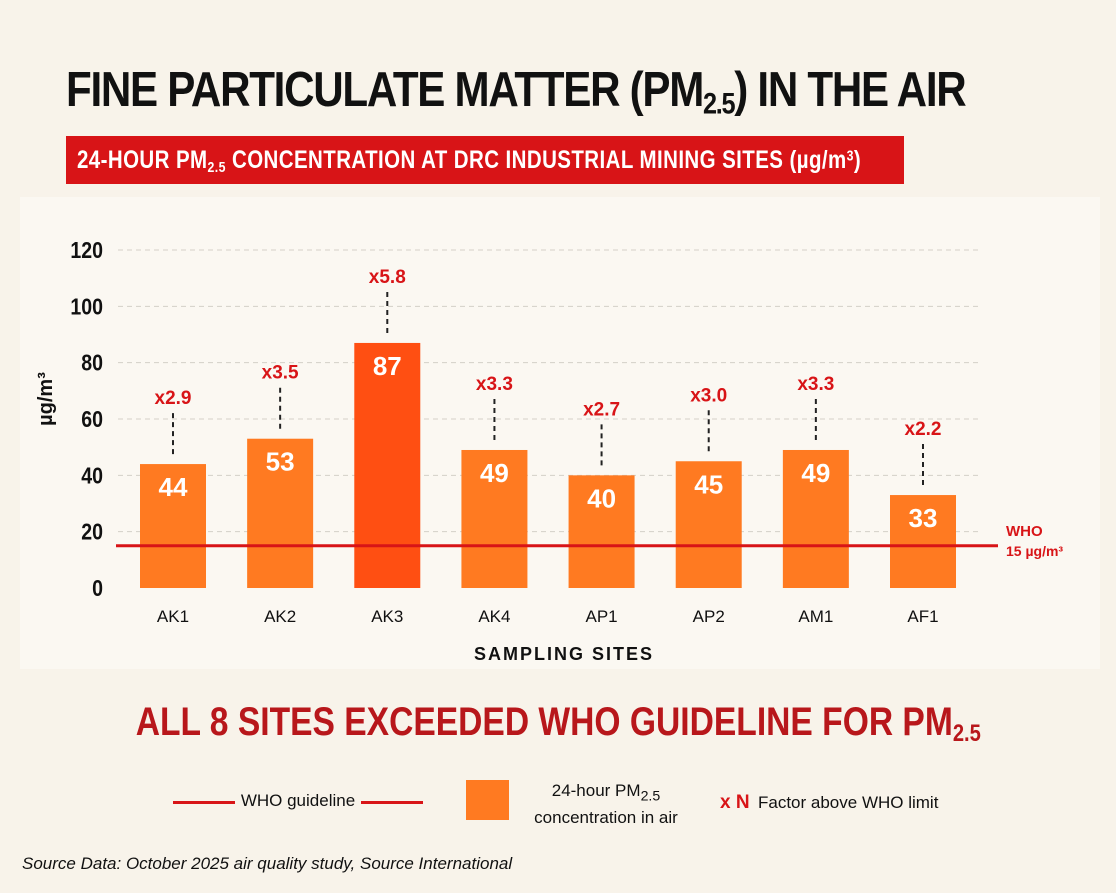 This screenshot has height=893, width=1116. Describe the element at coordinates (280, 373) in the screenshot. I see `factor-label: x3.5` at that location.